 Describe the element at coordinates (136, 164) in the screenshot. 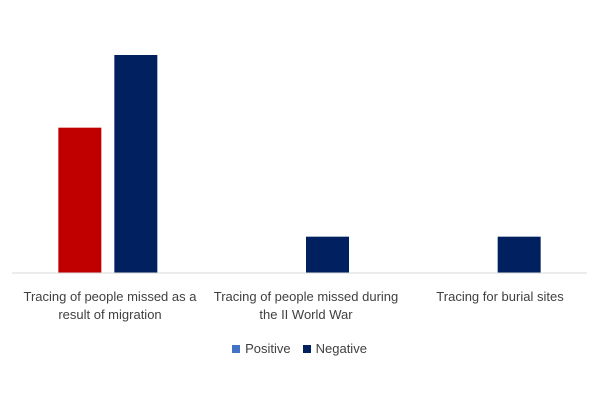

I see `bar-negative-migration` at that location.